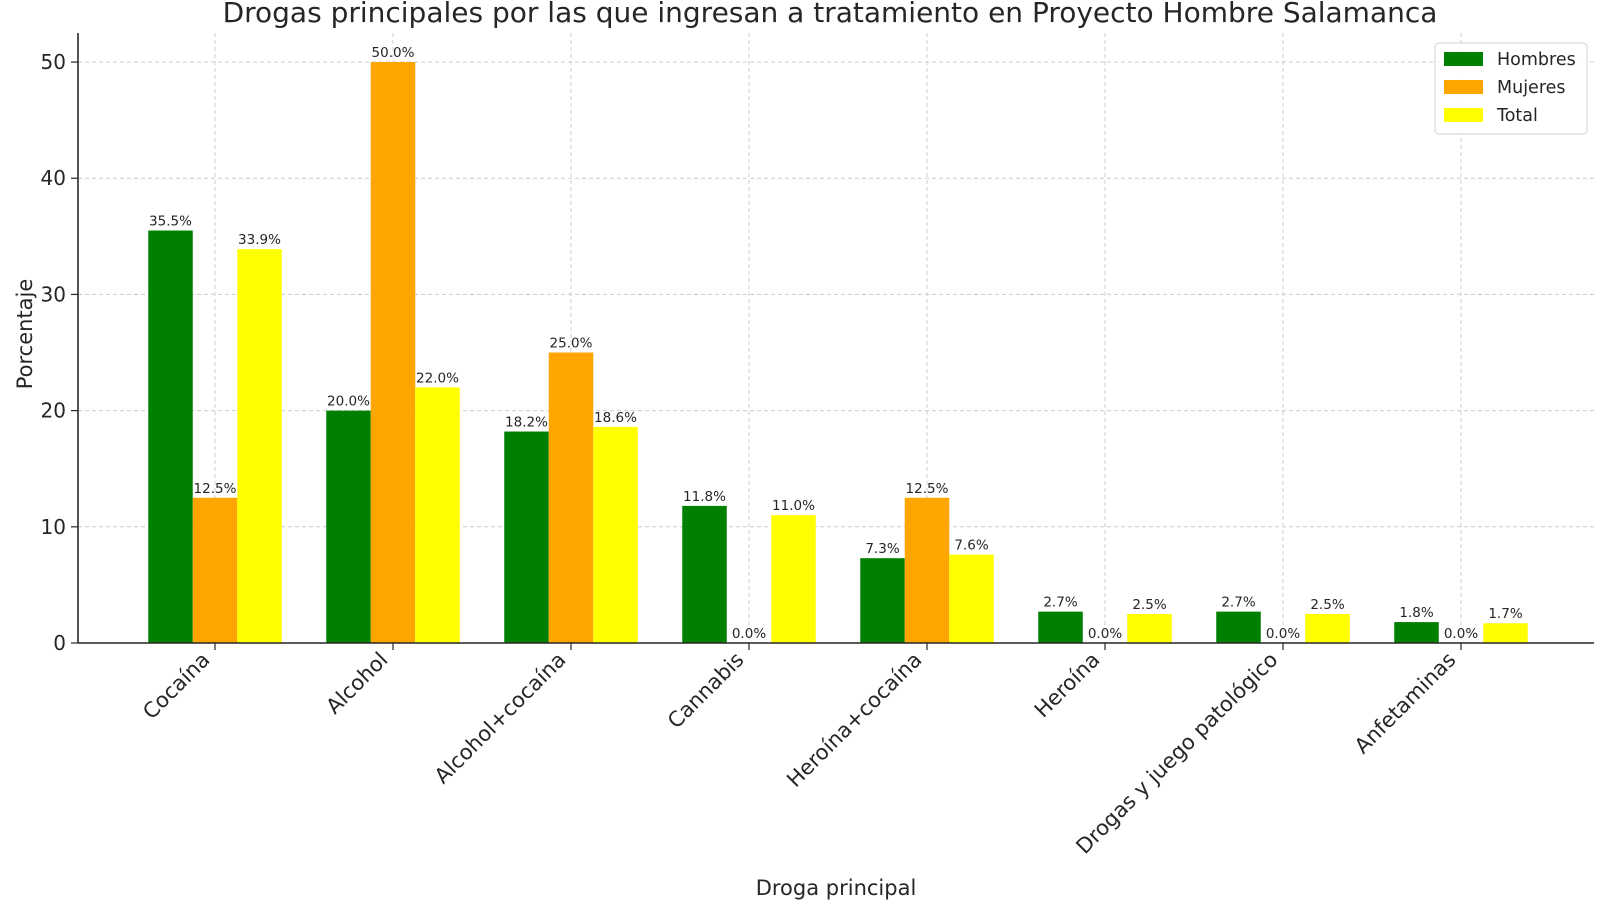  I want to click on x-tick-label: Alcohol+cocaína, so click(500, 718).